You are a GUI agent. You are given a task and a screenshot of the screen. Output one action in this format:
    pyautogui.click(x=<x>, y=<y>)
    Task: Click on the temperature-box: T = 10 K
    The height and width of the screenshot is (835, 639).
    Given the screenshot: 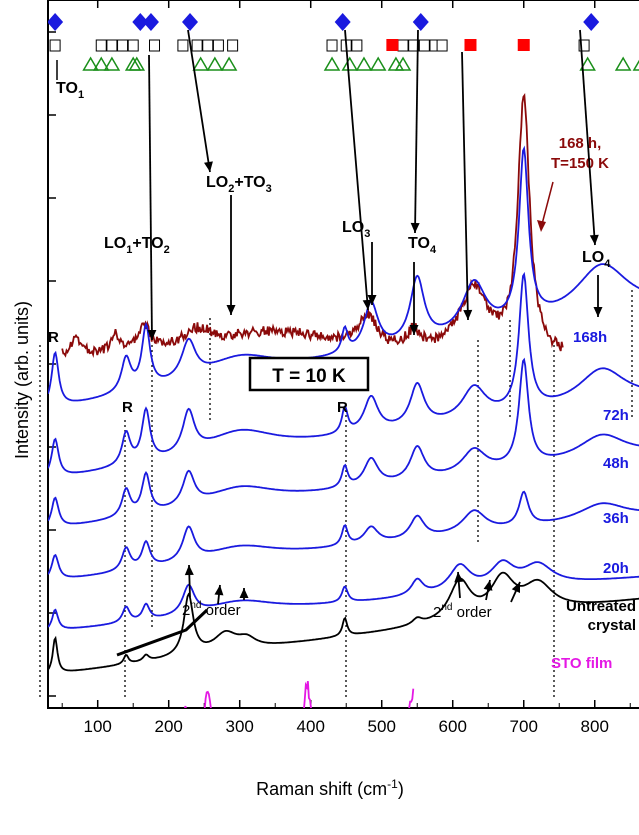 What is the action you would take?
    pyautogui.click(x=309, y=374)
    